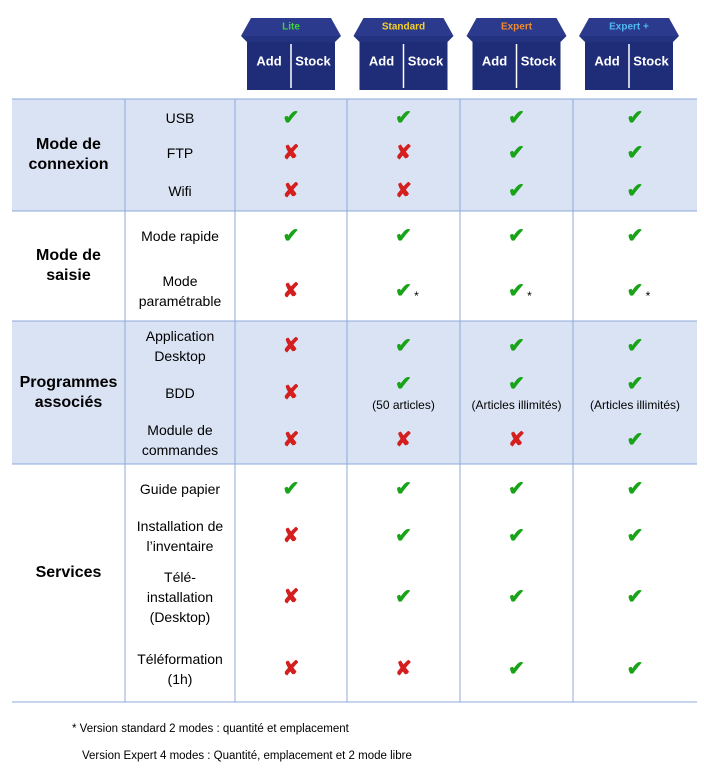 The width and height of the screenshot is (704, 783). What do you see at coordinates (403, 405) in the screenshot?
I see `cell-note: (50 articles)` at bounding box center [403, 405].